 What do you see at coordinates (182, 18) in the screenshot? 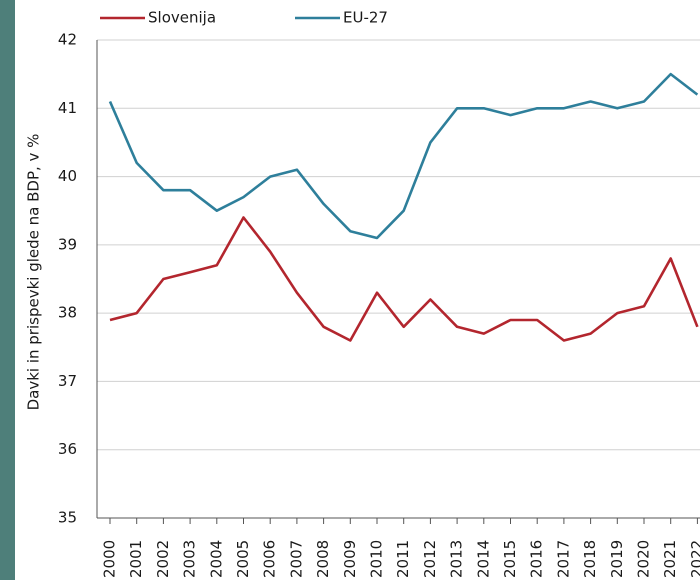
I see `legend-label: Slovenija` at bounding box center [182, 18].